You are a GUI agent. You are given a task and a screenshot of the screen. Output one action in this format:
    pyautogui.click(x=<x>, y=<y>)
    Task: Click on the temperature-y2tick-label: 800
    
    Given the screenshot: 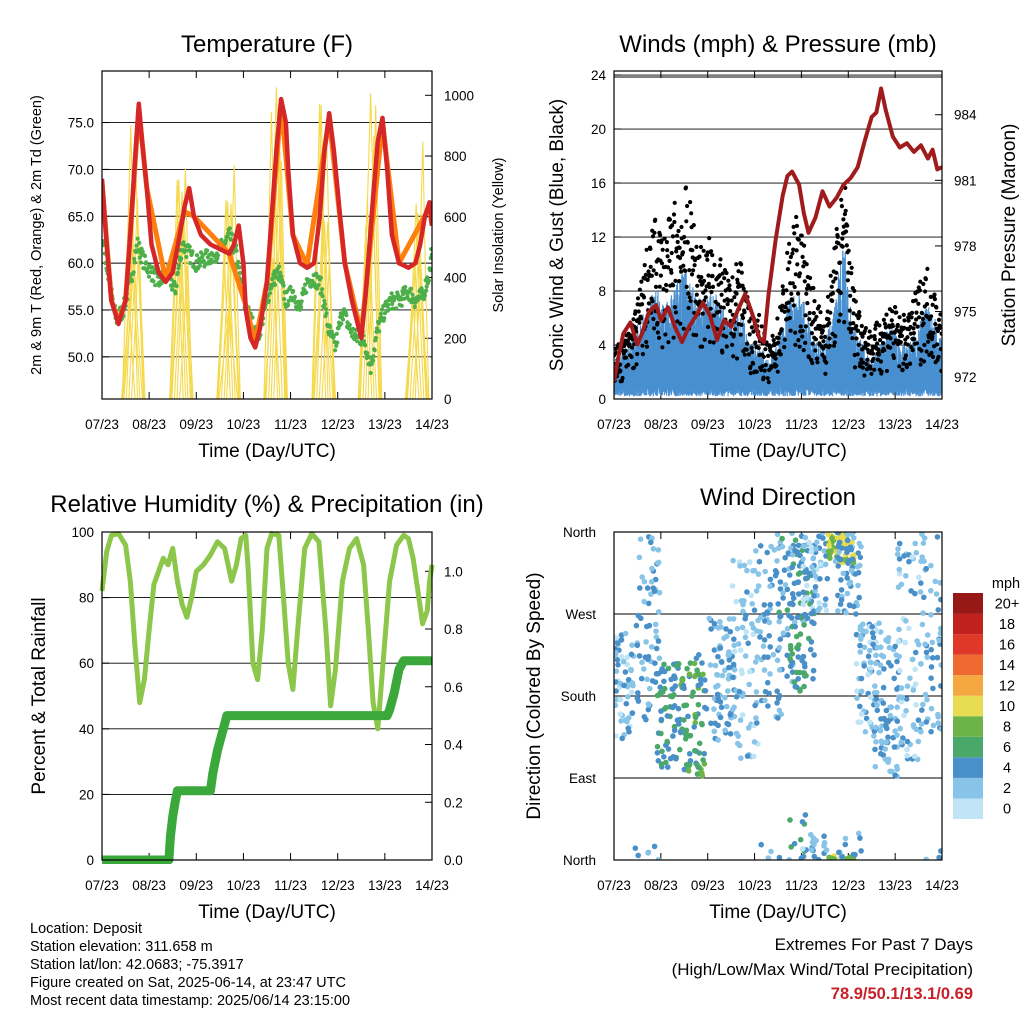 What is the action you would take?
    pyautogui.click(x=455, y=156)
    